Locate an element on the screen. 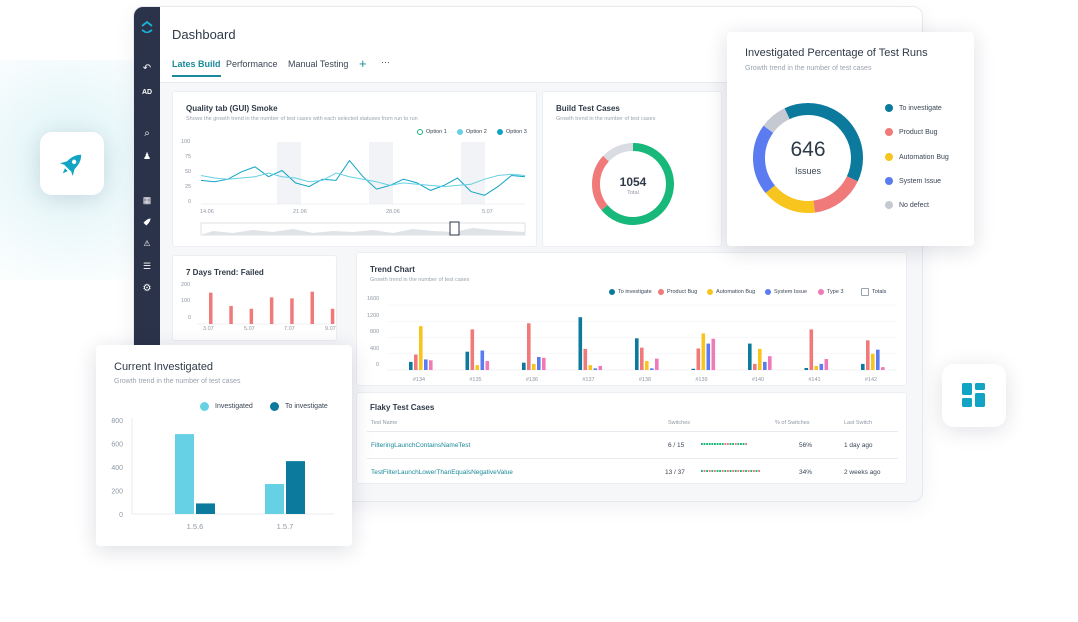 The image size is (1078, 622). filters-icon: ☰ is located at coordinates (147, 266).